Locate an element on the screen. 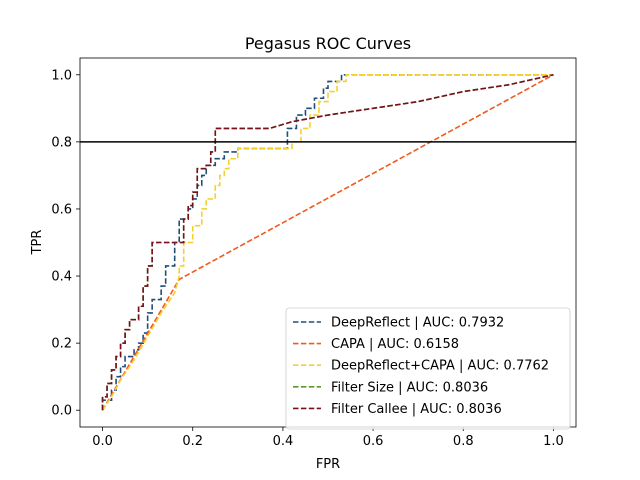 Image resolution: width=640 pixels, height=480 pixels. legend-label-3: Filter Size | AUC: 0.8036 is located at coordinates (409, 387).